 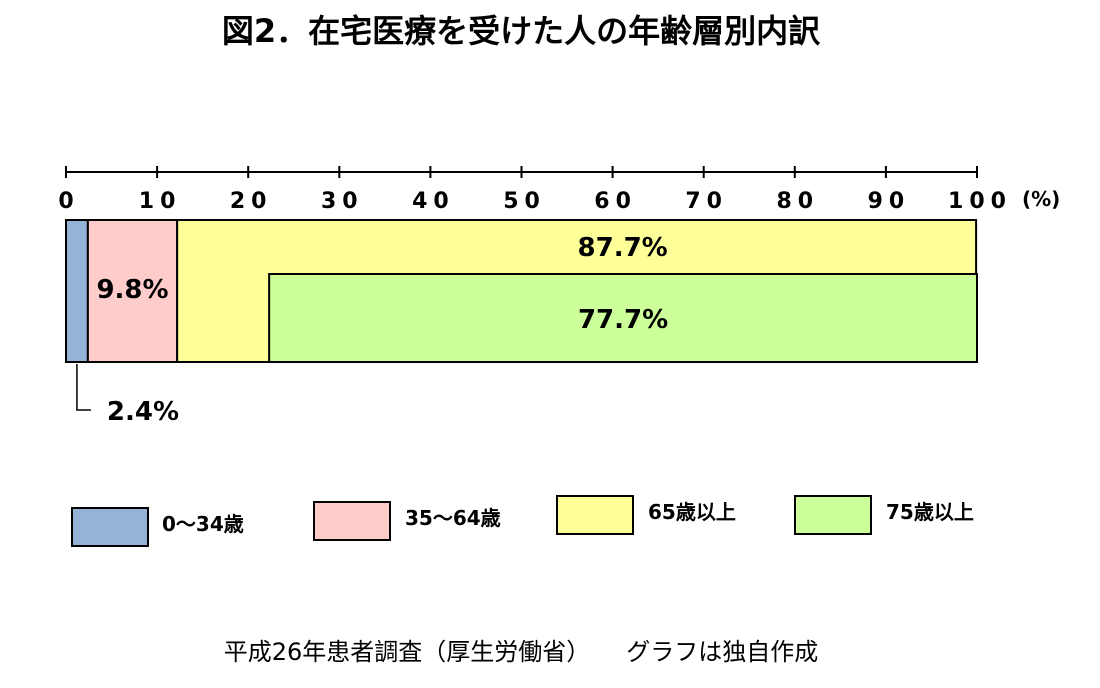 I want to click on data-label-0-34: 2.4%, so click(x=143, y=412).